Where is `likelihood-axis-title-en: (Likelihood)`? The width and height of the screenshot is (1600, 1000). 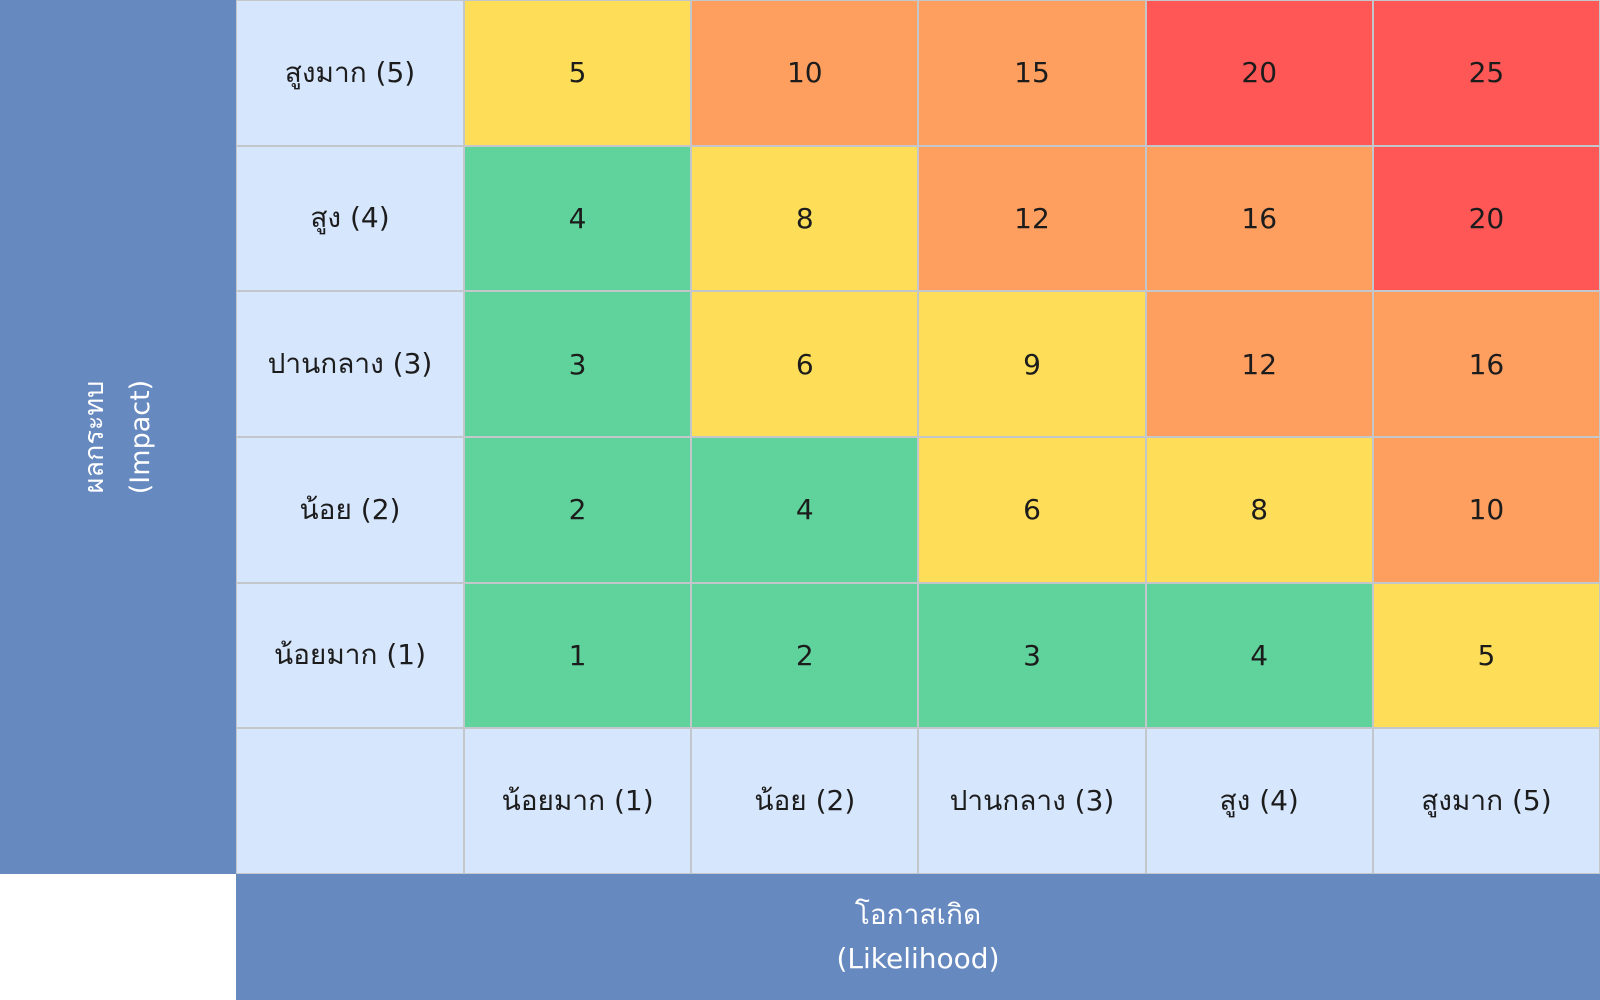
likelihood-axis-title-en: (Likelihood) is located at coordinates (918, 958).